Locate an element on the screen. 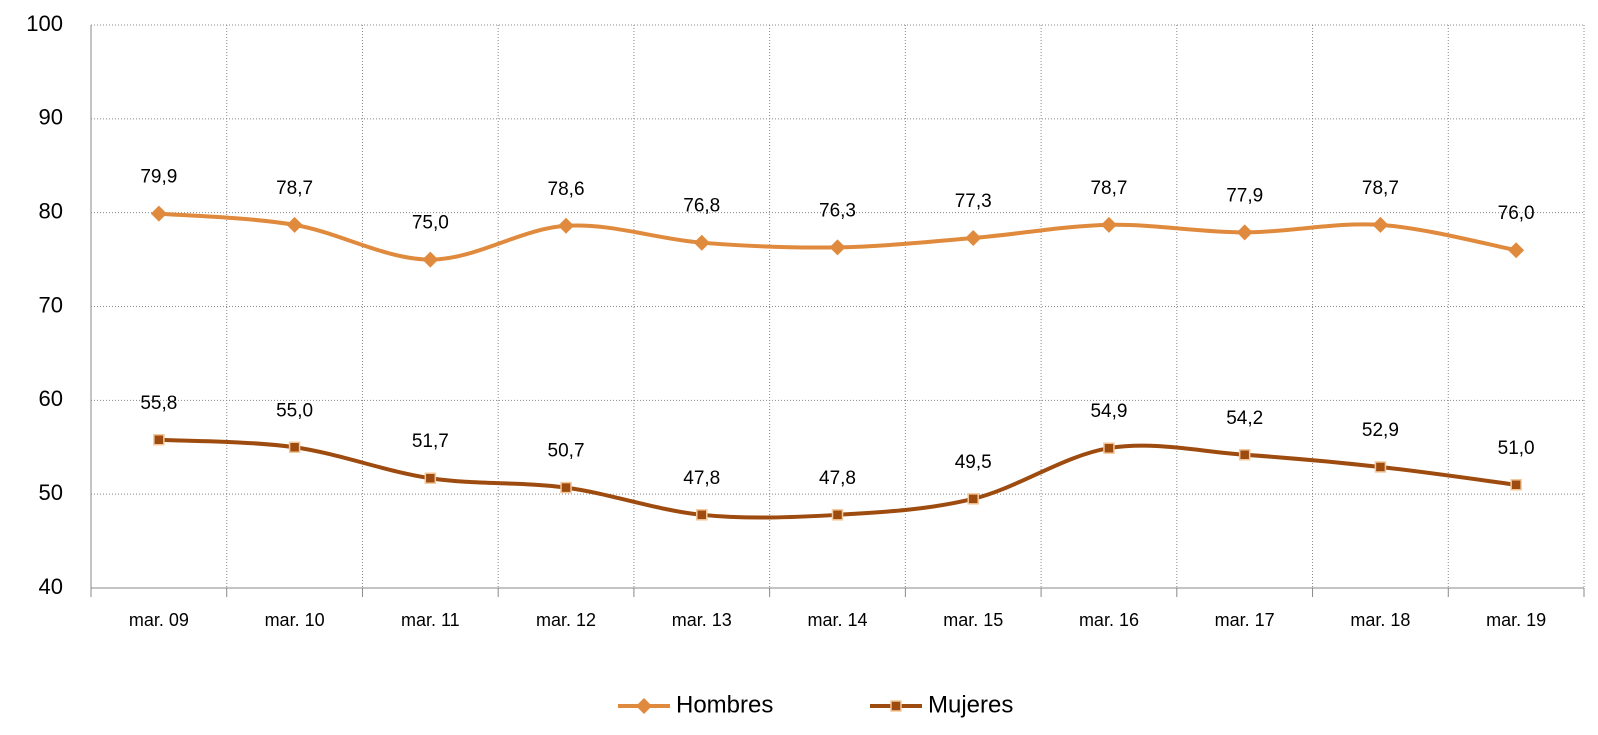  legend-label: Hombres is located at coordinates (724, 704).